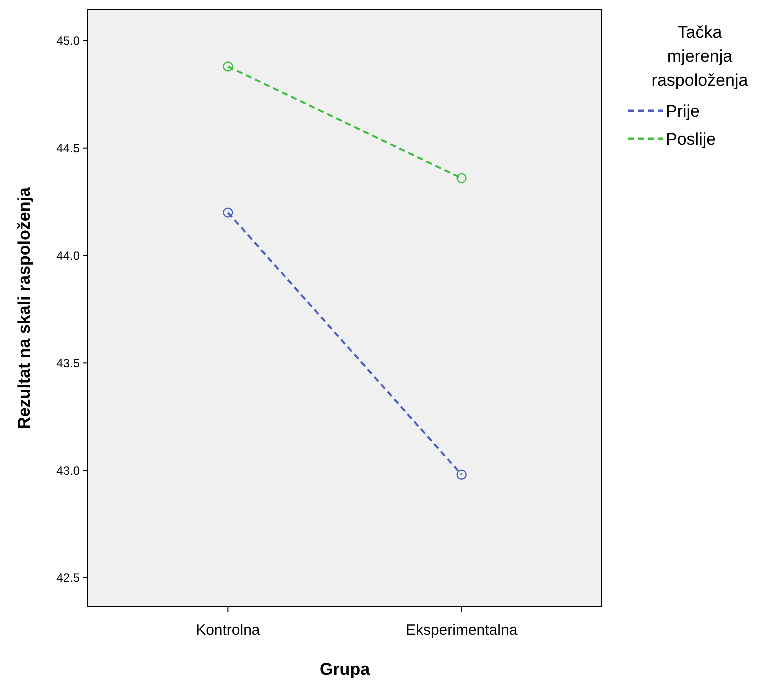 The width and height of the screenshot is (782, 682). Describe the element at coordinates (68, 149) in the screenshot. I see `y-tick-label: 44.5` at that location.